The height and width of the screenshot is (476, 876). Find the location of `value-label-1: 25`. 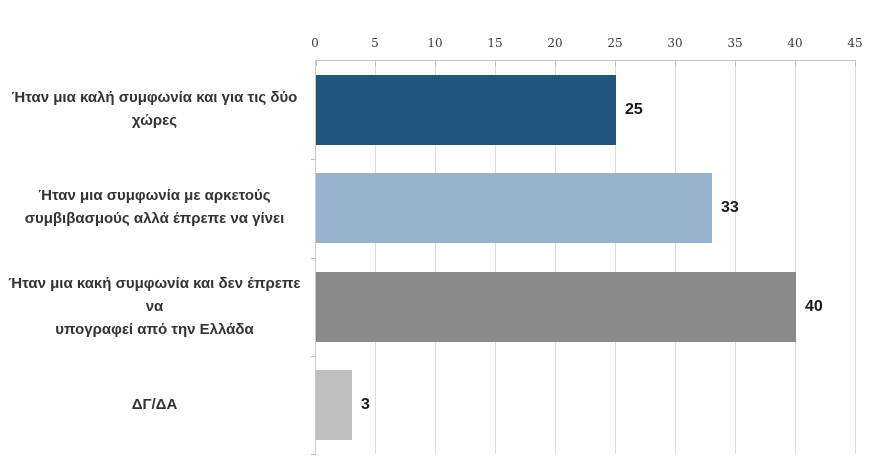

value-label-1: 25 is located at coordinates (634, 109).